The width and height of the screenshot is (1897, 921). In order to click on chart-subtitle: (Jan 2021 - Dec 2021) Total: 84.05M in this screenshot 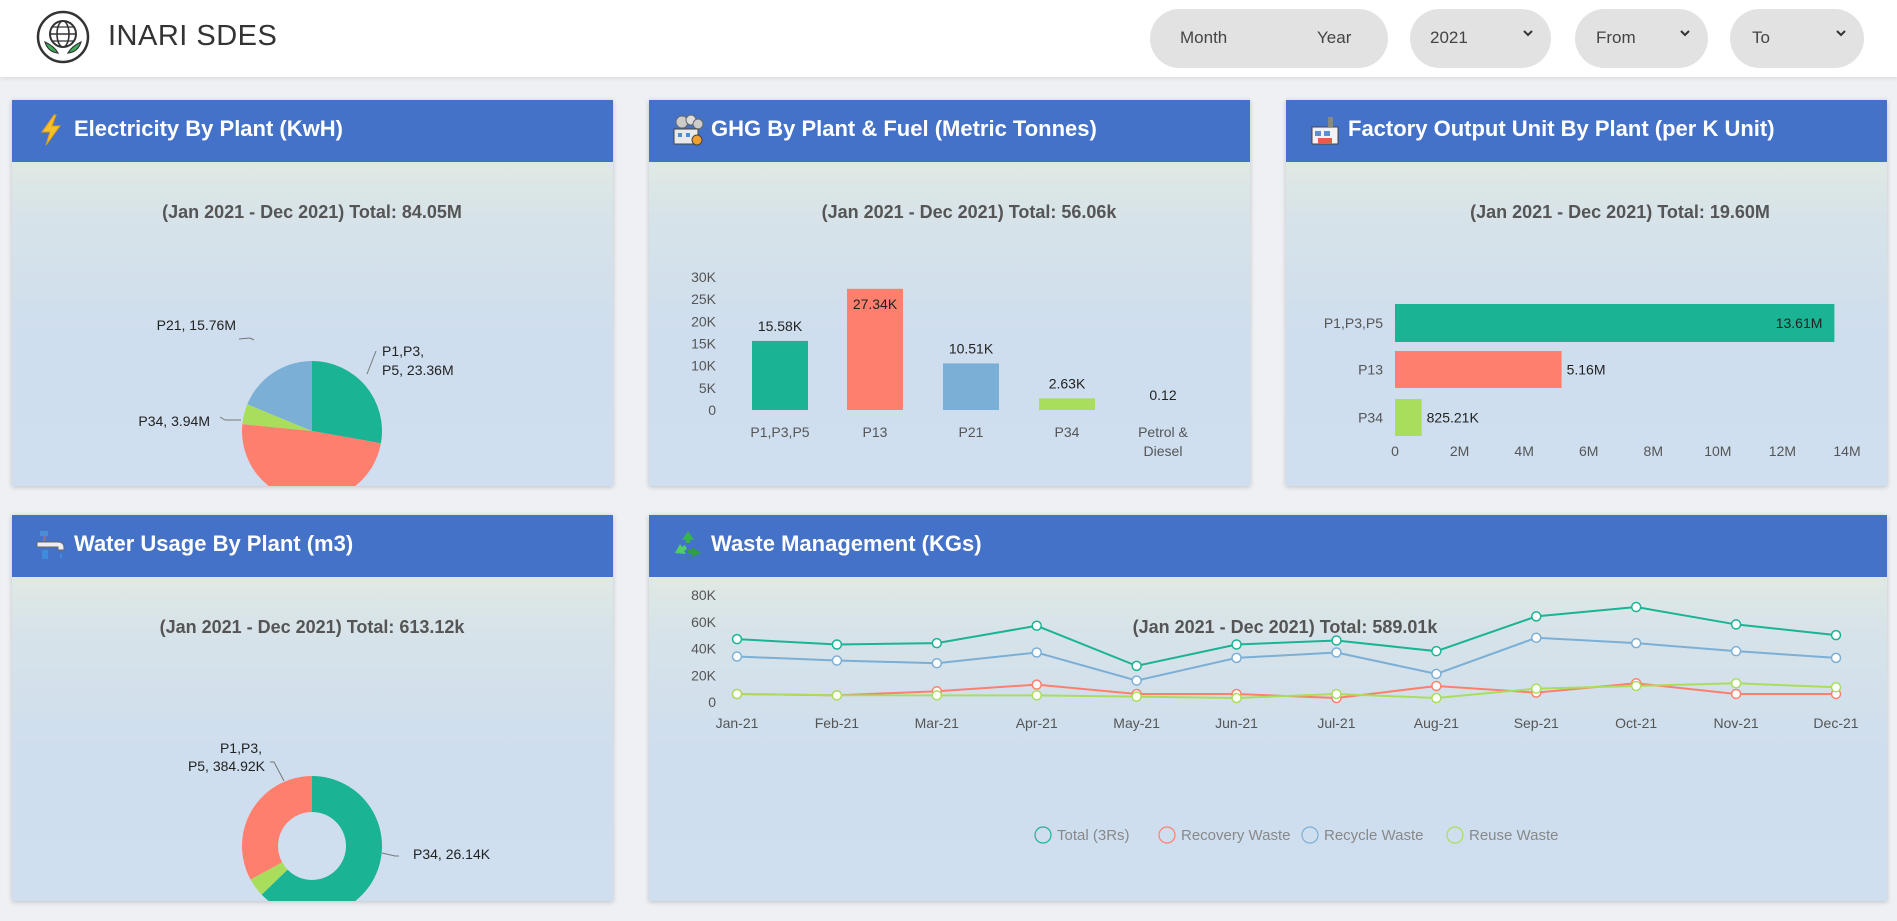, I will do `click(312, 212)`.